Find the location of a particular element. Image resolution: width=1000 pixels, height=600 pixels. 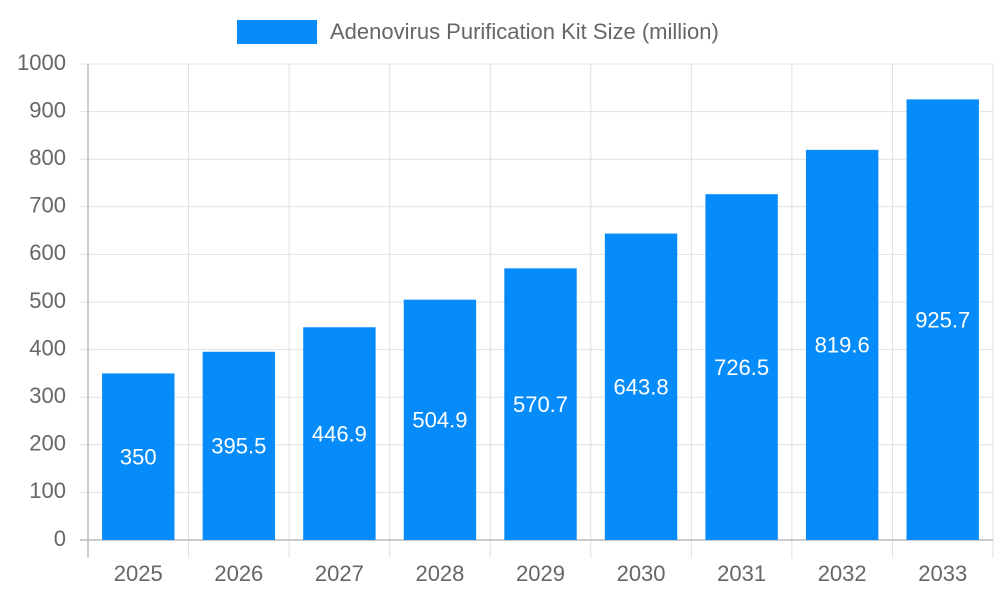

y-tick-label: 0 is located at coordinates (60, 538).